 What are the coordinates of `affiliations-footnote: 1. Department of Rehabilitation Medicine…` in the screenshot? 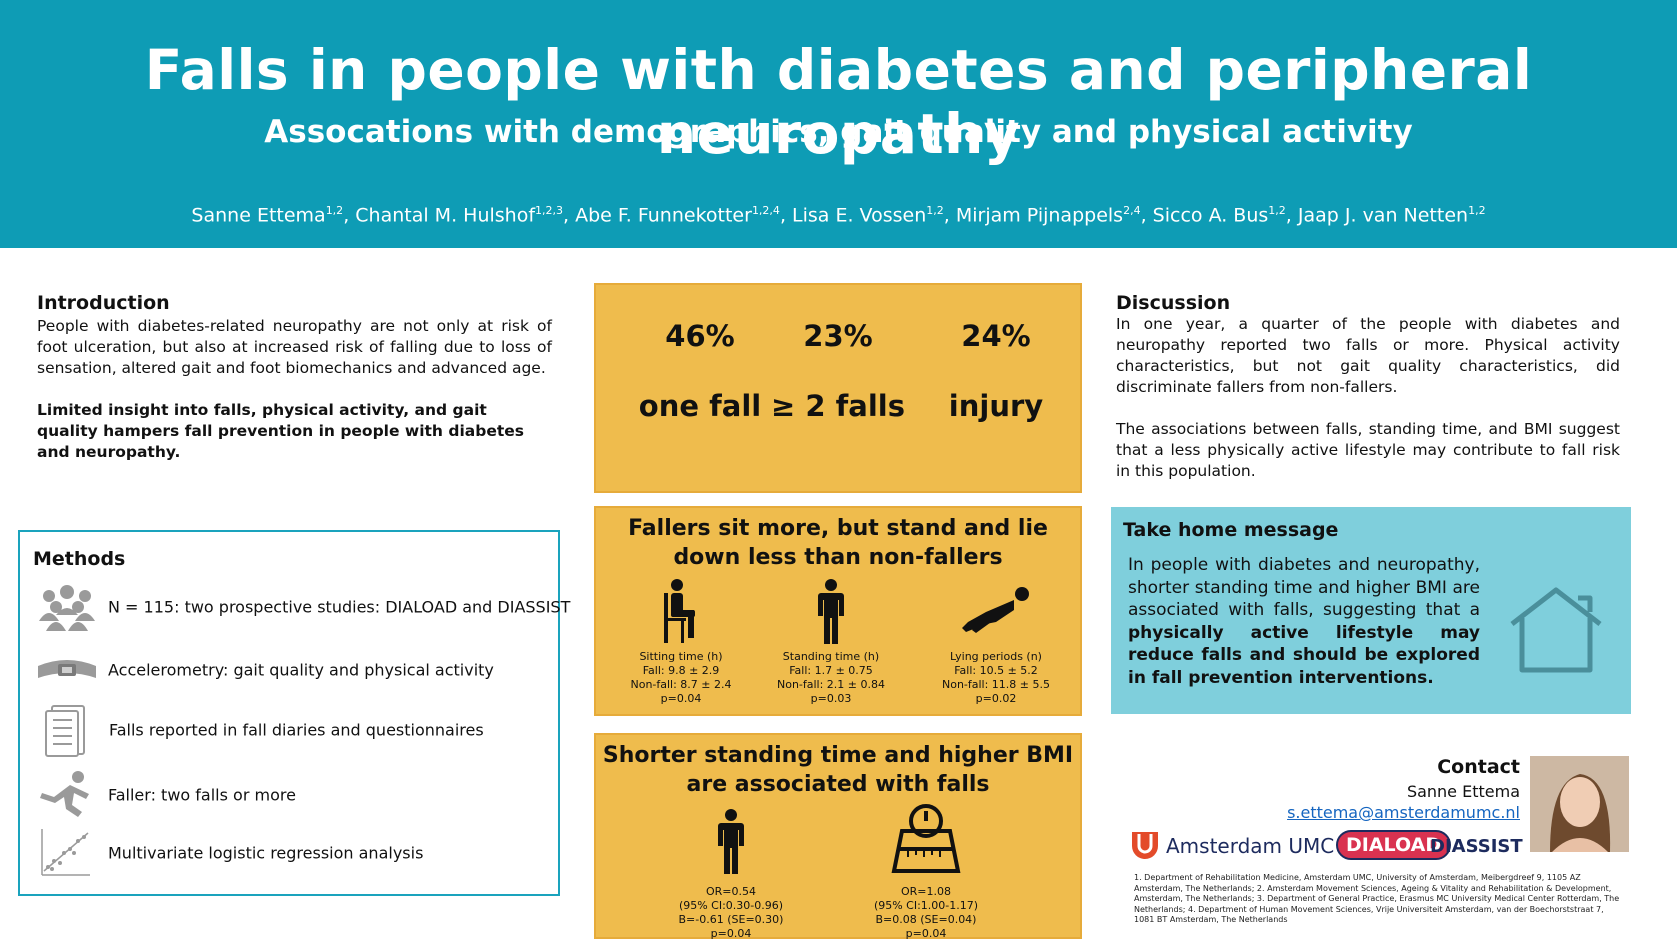 It's located at (1377, 898).